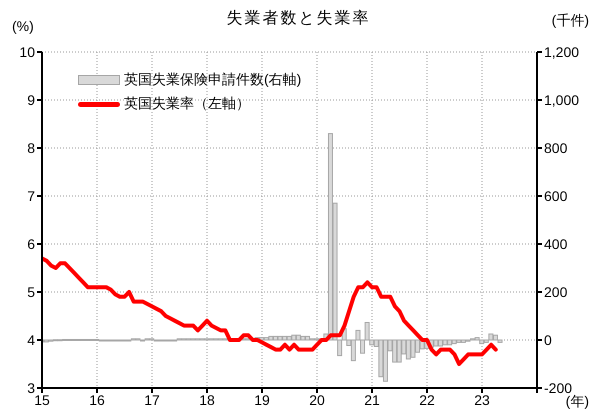 The width and height of the screenshot is (597, 419). Describe the element at coordinates (372, 400) in the screenshot. I see `x-tick-label: 21` at that location.